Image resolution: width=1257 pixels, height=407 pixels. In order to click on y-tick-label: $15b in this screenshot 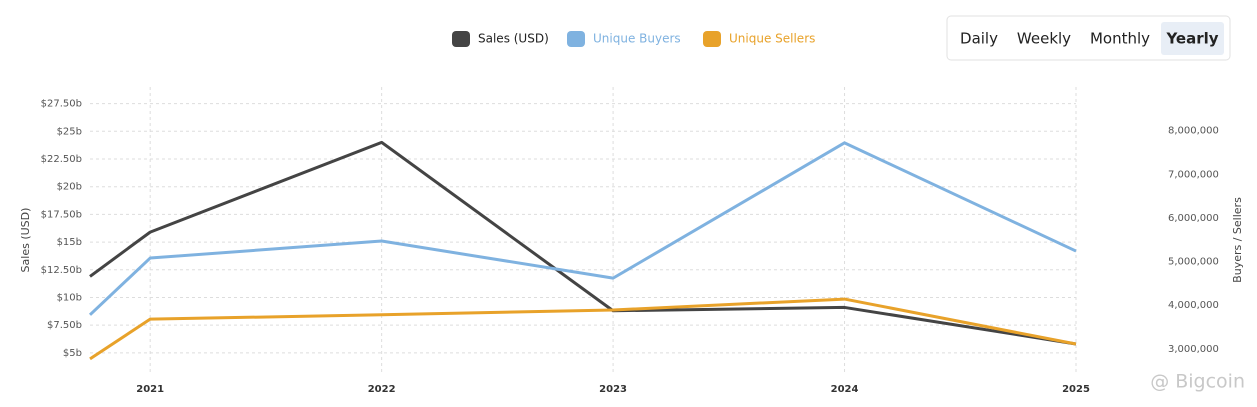, I will do `click(69, 242)`.